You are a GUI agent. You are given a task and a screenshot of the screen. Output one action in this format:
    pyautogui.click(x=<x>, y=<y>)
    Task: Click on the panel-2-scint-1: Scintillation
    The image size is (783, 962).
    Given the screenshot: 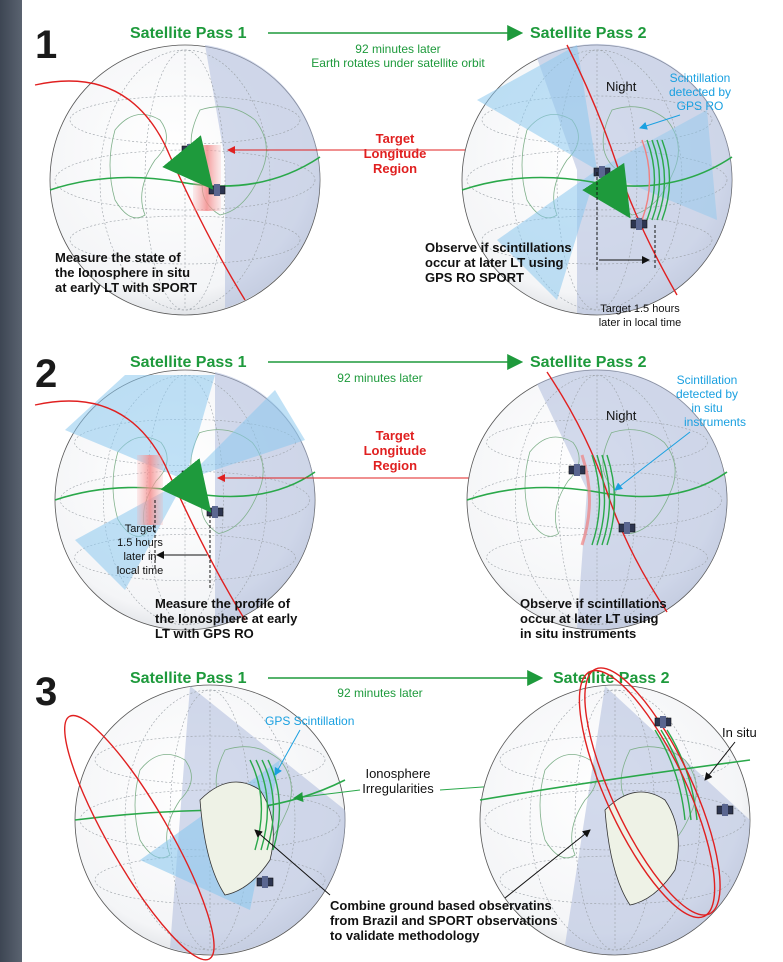 What is the action you would take?
    pyautogui.click(x=707, y=380)
    